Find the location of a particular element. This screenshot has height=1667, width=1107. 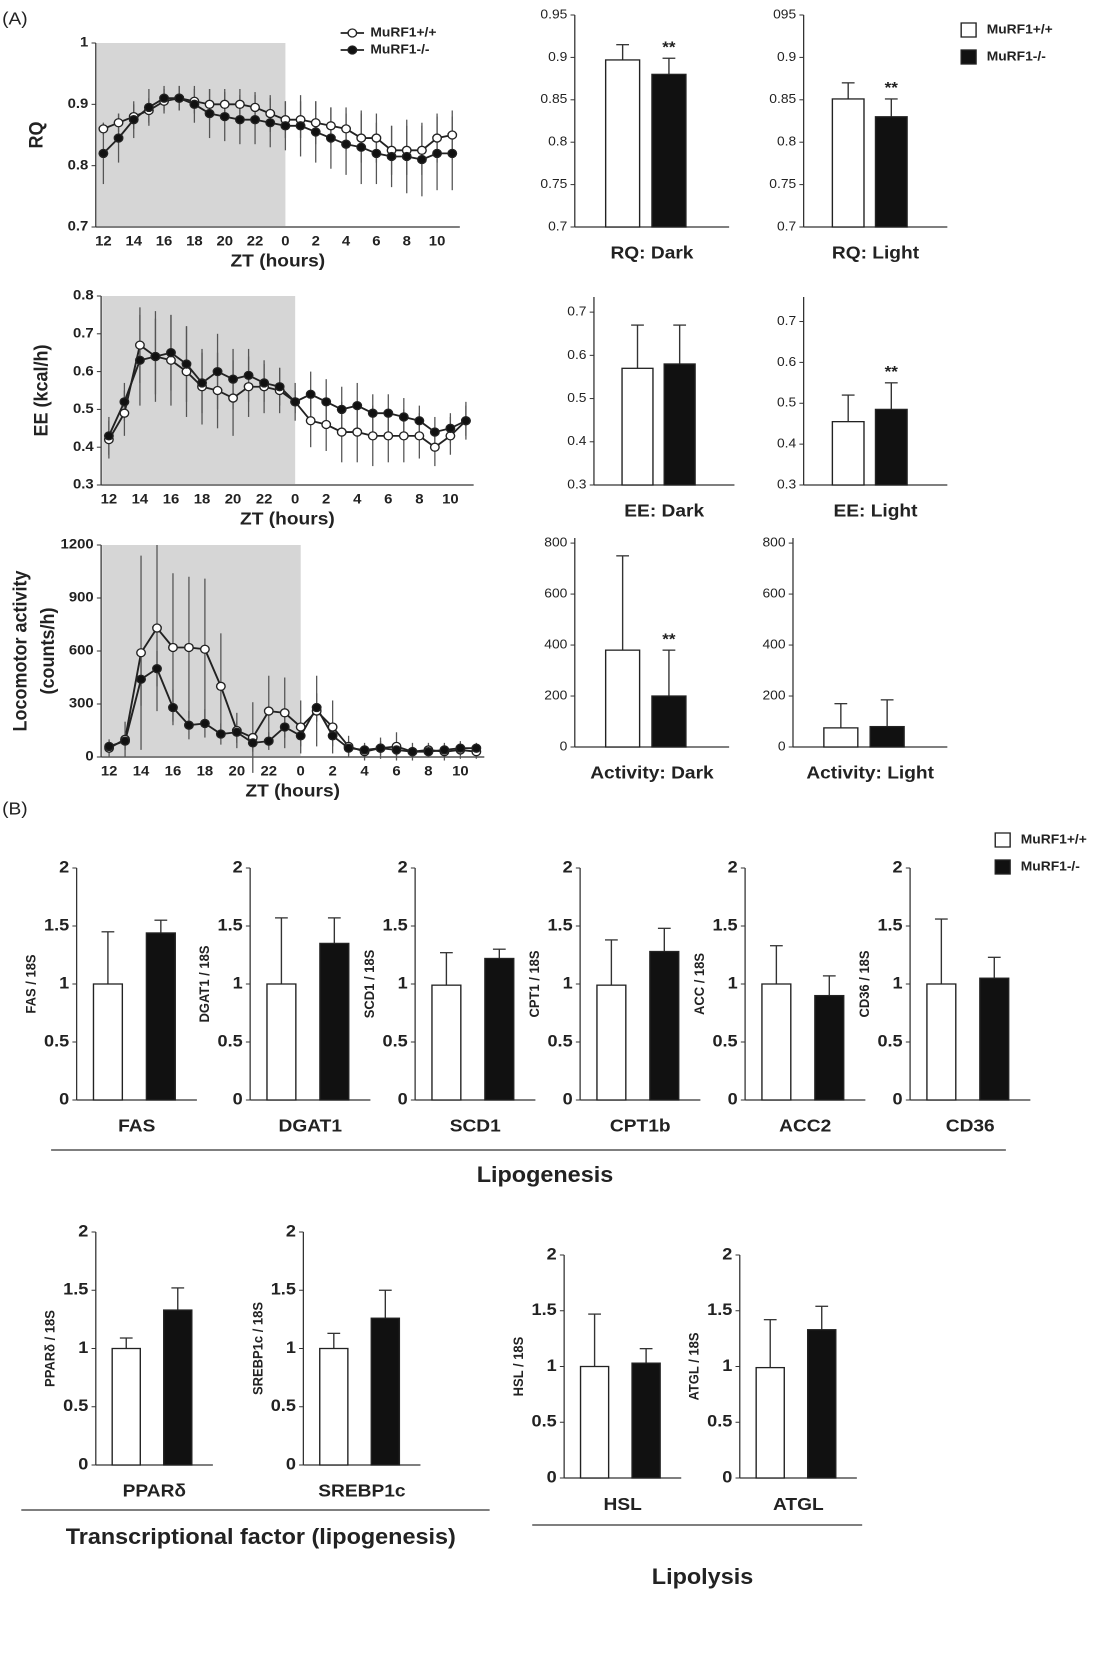

x-tick-label: 0 is located at coordinates (301, 771).